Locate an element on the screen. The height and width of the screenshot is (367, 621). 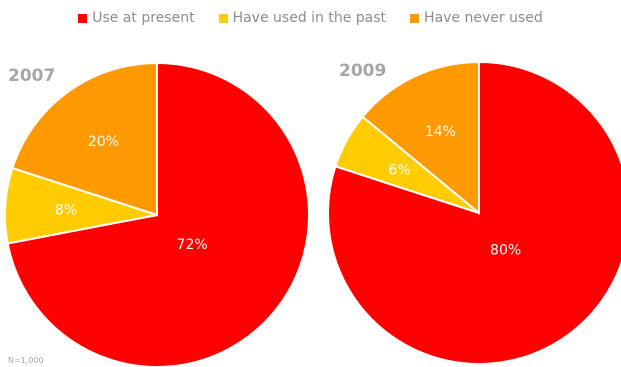
legend-label-never-used: Have never used is located at coordinates (483, 18).